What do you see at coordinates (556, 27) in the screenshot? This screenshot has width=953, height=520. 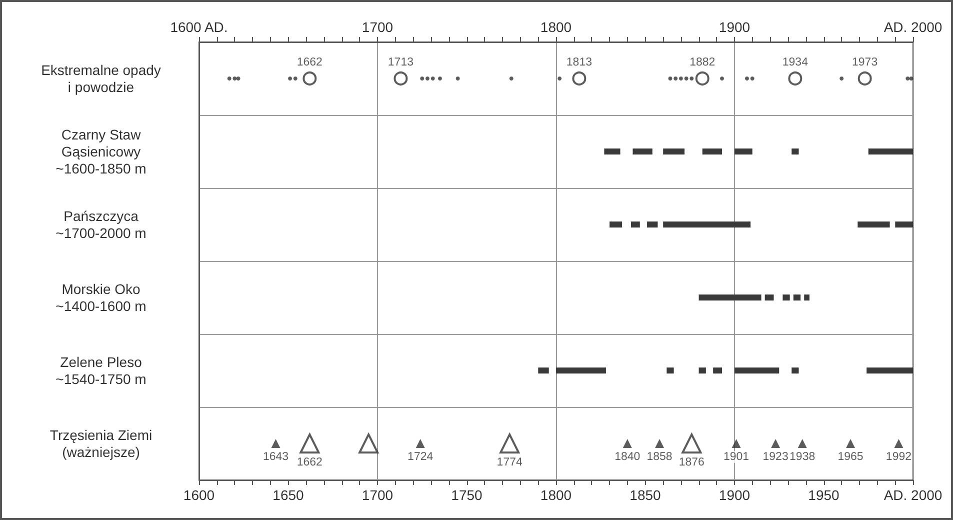 I see `x2-tick-label: 1800` at bounding box center [556, 27].